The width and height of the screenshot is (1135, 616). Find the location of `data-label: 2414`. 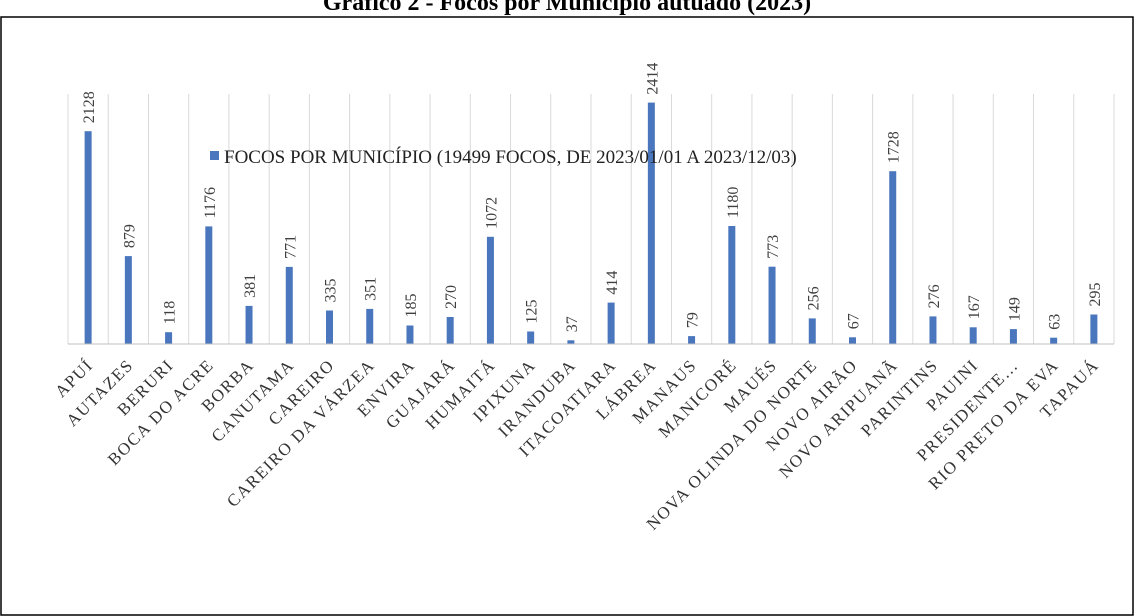

data-label: 2414 is located at coordinates (652, 79).